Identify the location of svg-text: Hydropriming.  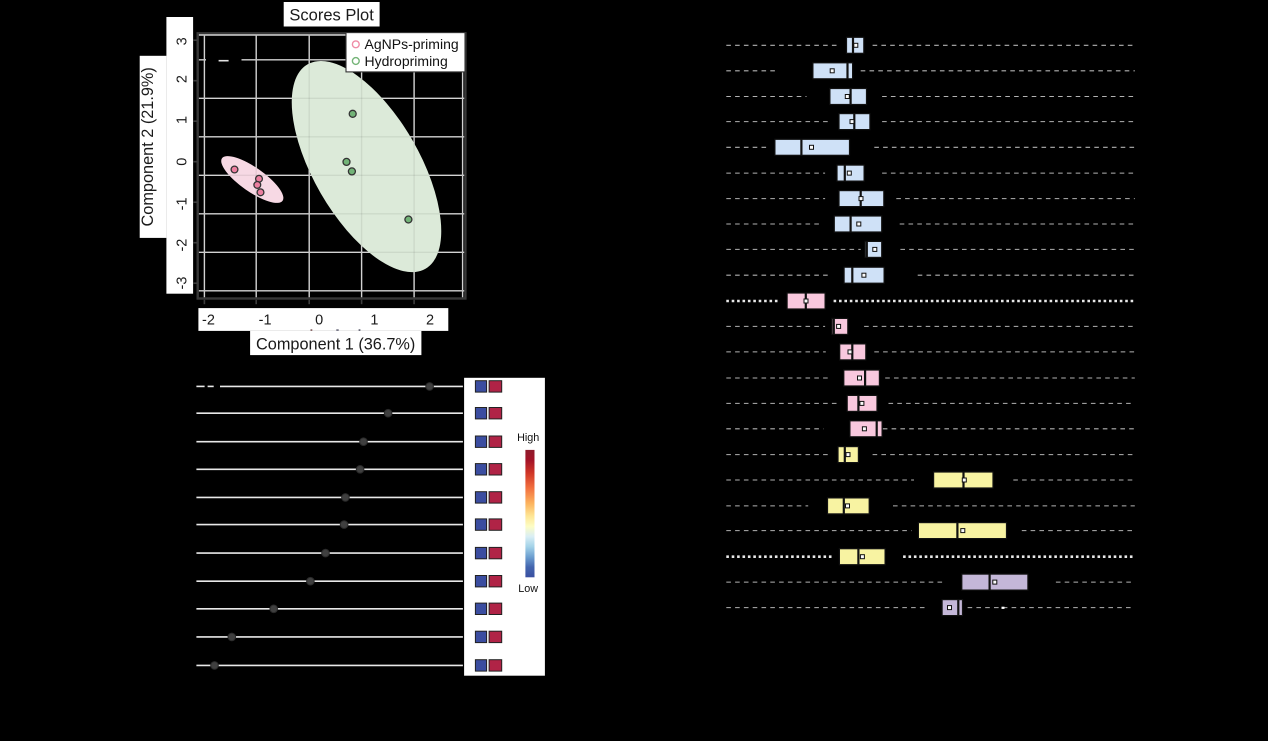
(406, 61).